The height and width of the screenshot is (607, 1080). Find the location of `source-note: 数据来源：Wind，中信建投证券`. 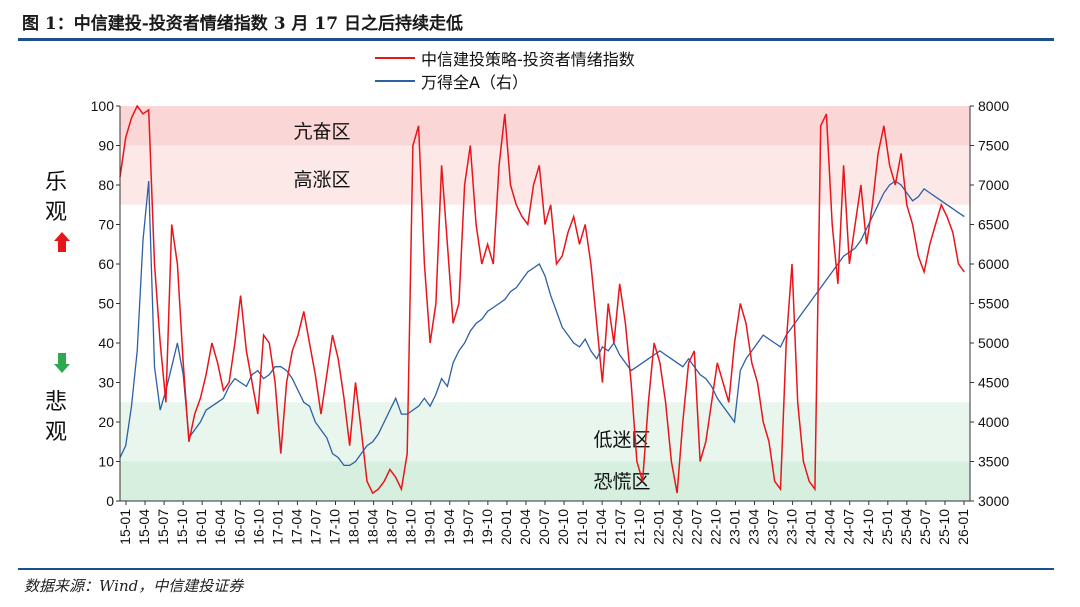

source-note: 数据来源：Wind，中信建投证券 is located at coordinates (134, 586).